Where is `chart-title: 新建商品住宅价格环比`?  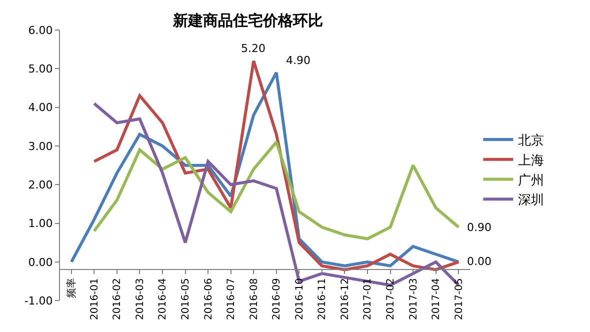 chart-title: 新建商品住宅价格环比 is located at coordinates (247, 20).